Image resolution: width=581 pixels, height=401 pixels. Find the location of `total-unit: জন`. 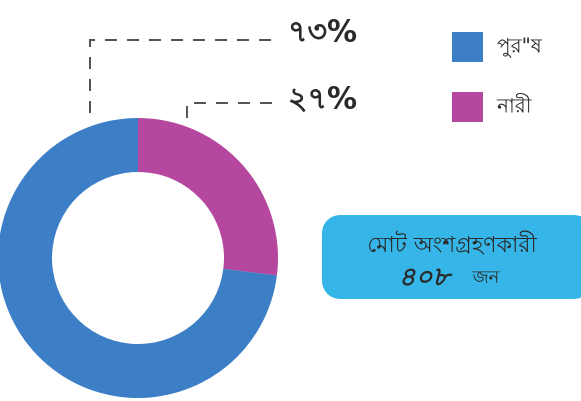

total-unit: জন is located at coordinates (486, 277).